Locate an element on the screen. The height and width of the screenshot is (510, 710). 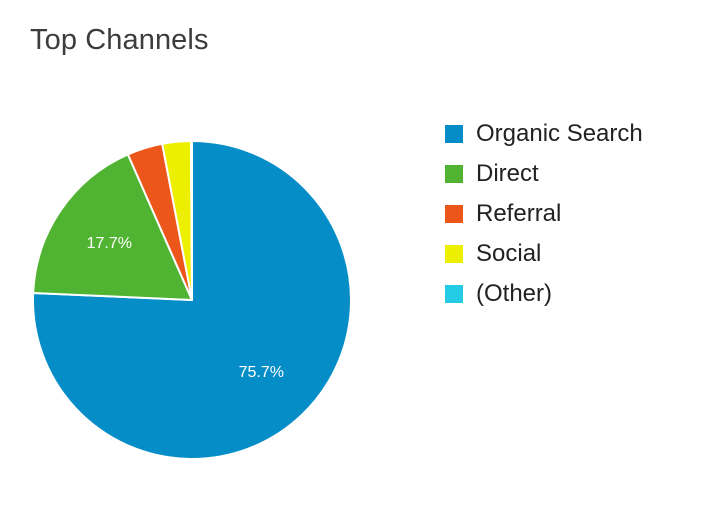
pie-slice-other is located at coordinates (191, 220).